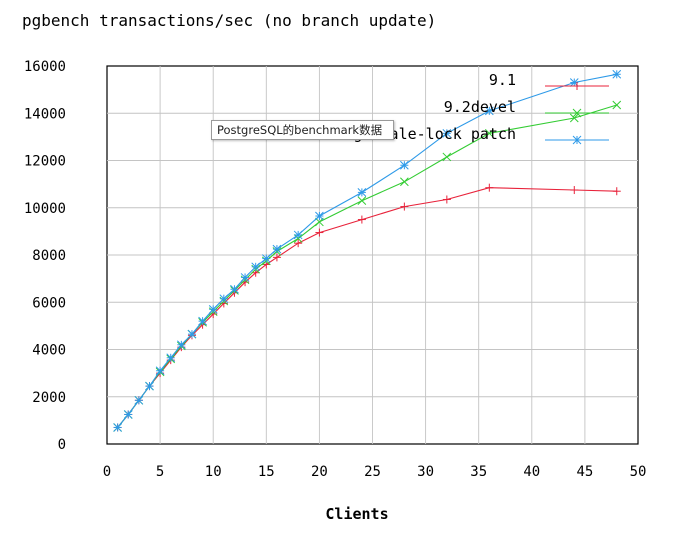 The height and width of the screenshot is (541, 696). What do you see at coordinates (45, 209) in the screenshot?
I see `y-tick-label: 10000` at bounding box center [45, 209].